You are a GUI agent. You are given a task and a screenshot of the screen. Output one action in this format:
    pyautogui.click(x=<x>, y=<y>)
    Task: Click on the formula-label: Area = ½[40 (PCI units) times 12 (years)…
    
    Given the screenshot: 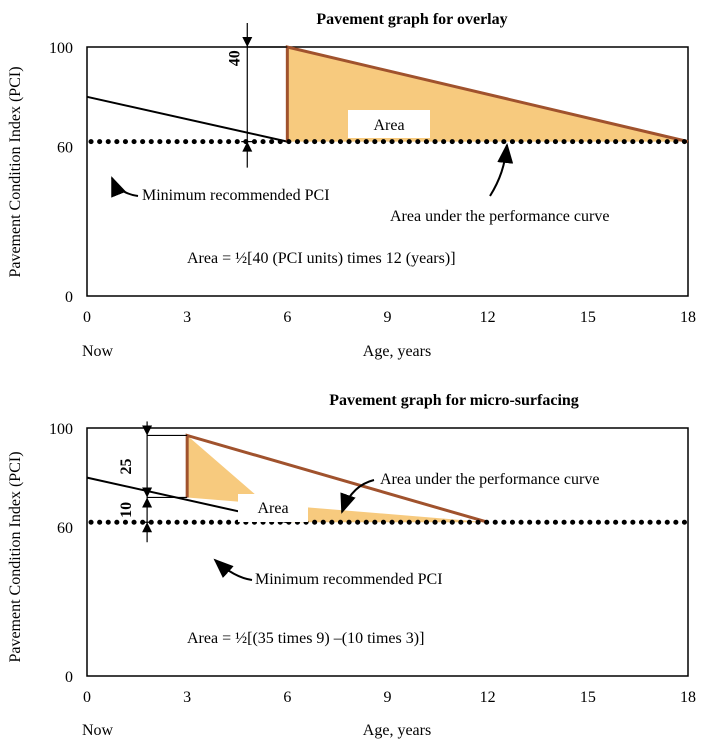 What is the action you would take?
    pyautogui.click(x=321, y=258)
    